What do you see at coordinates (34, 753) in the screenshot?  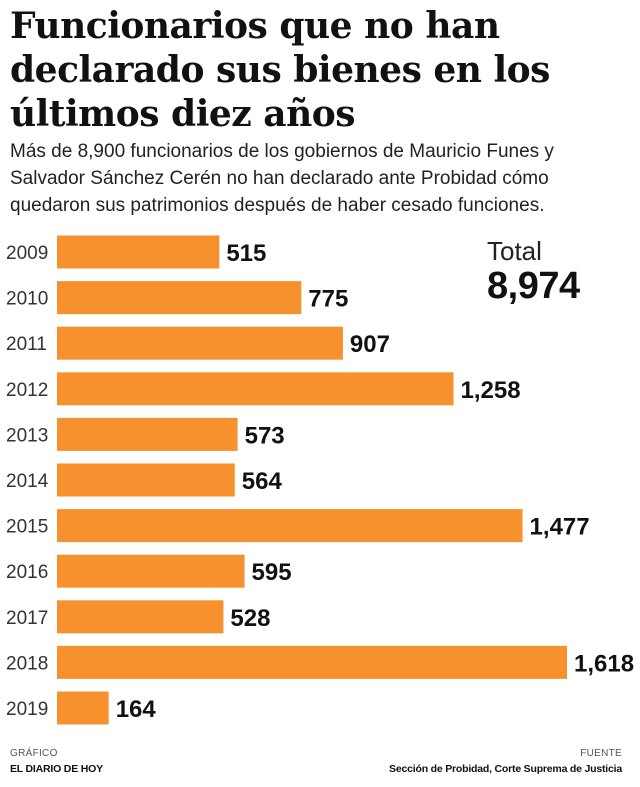 I see `footer-graphic-label: GRÁFICO` at bounding box center [34, 753].